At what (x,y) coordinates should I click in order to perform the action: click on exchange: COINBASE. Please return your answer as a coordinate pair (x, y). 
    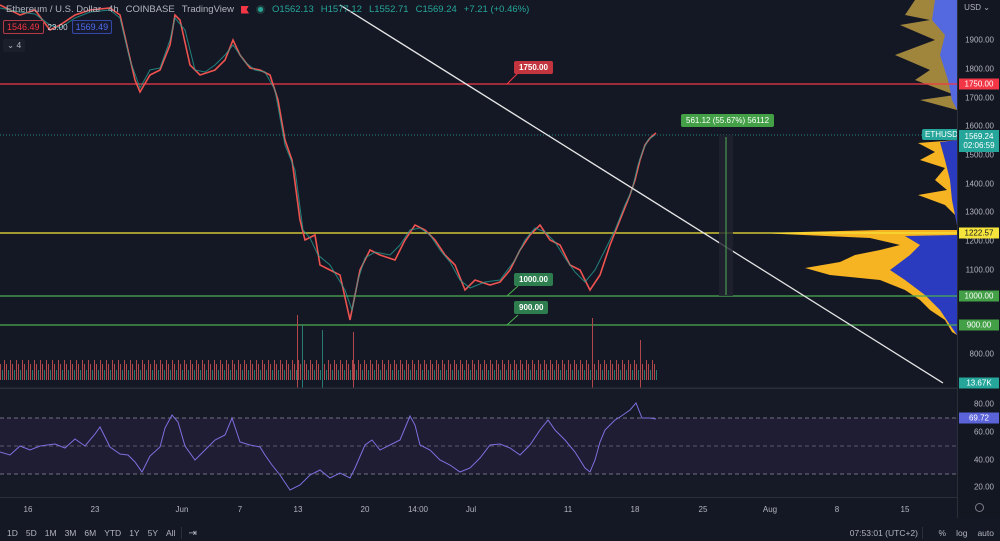
    Looking at the image, I should click on (150, 9).